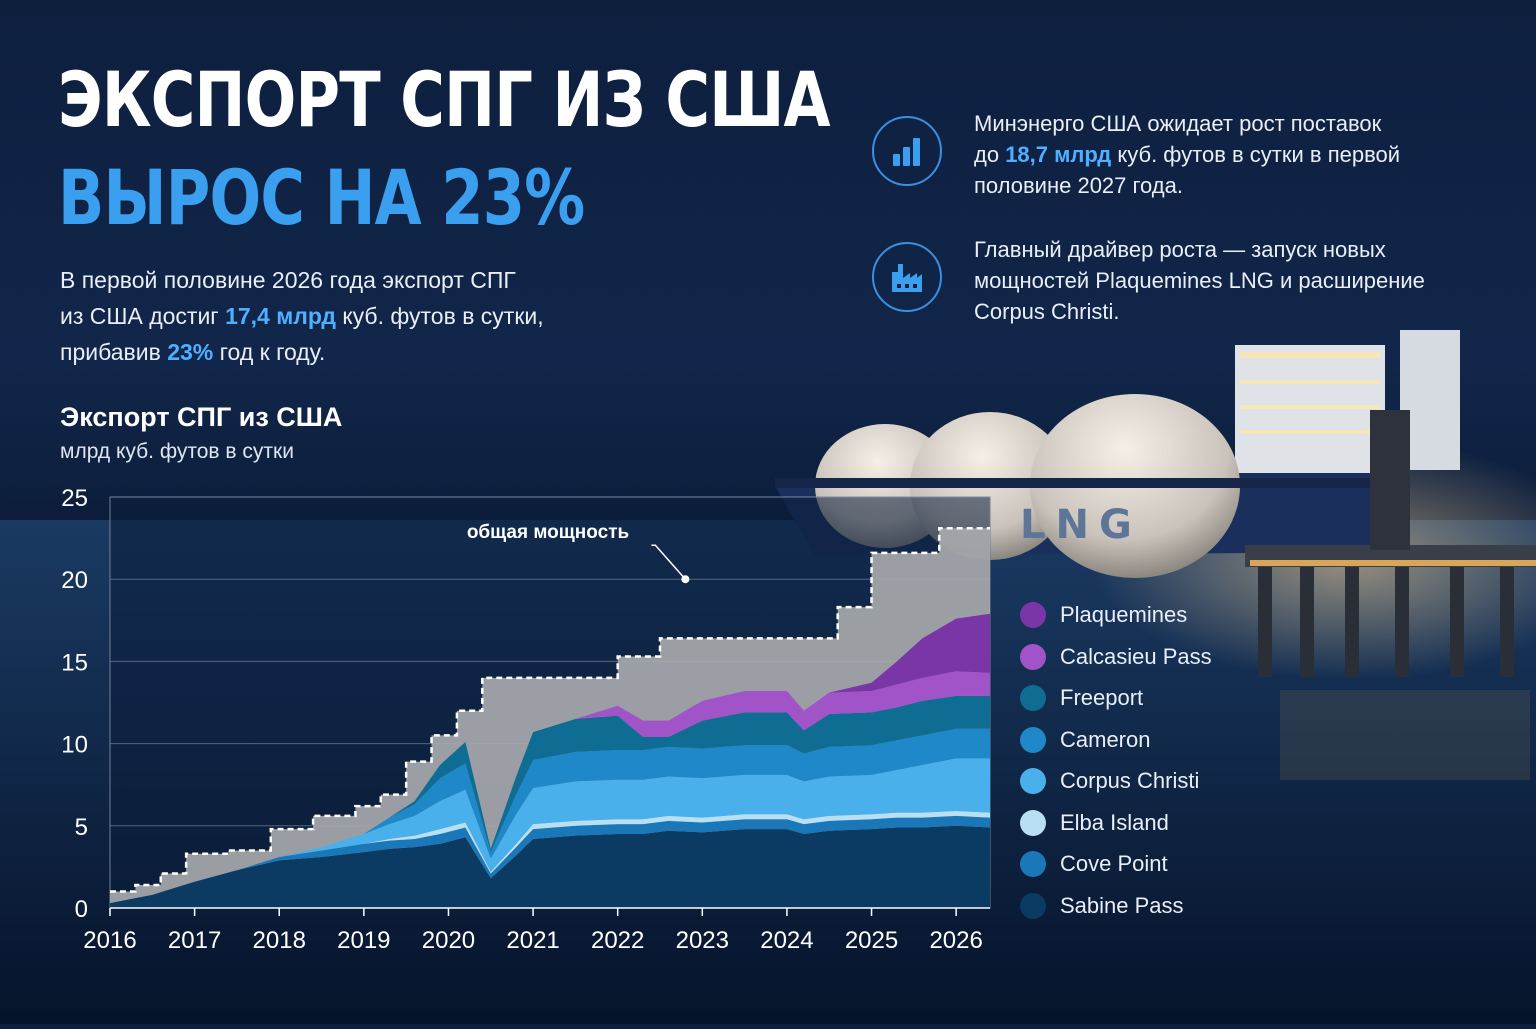 This screenshot has height=1029, width=1536. I want to click on y-tick-label: 15, so click(74, 662).